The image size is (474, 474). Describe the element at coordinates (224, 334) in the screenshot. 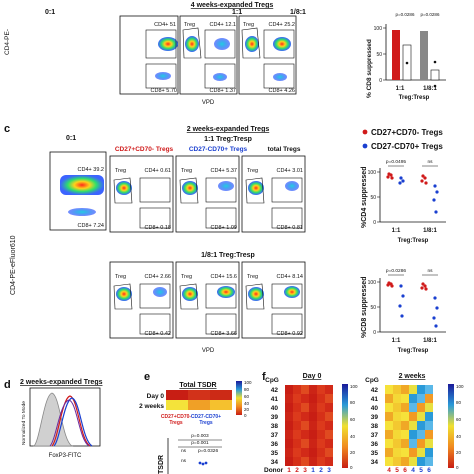

I see `panel-c-row2-lower-1: CD8+ 3.66` at that location.